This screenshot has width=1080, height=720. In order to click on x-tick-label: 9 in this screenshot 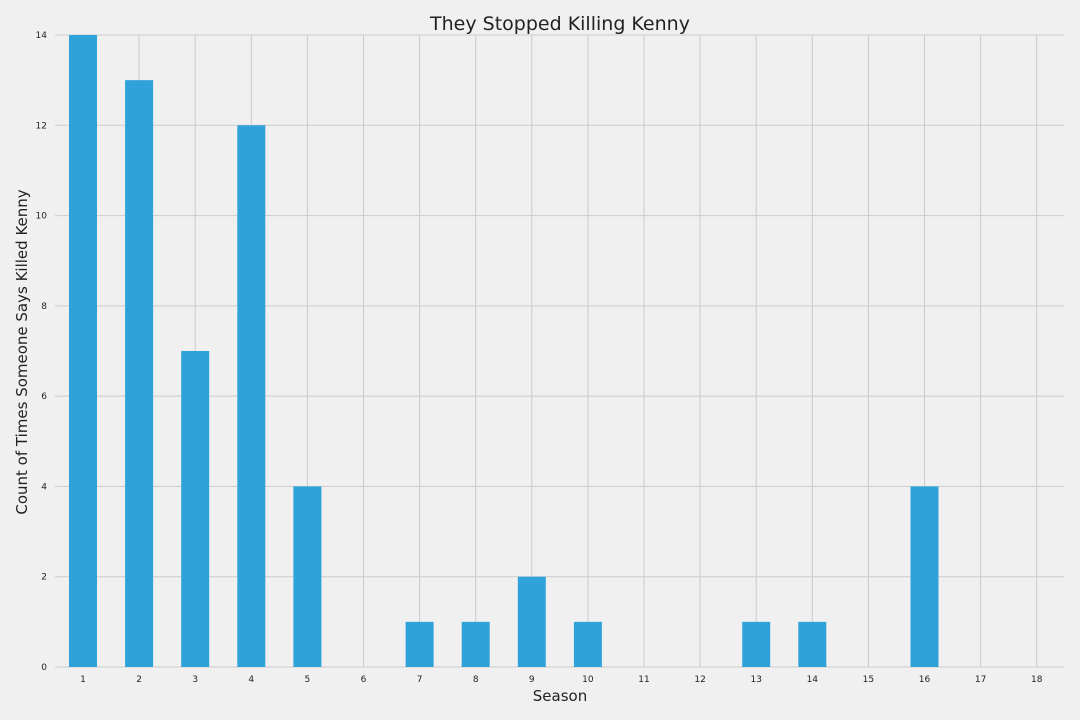, I will do `click(532, 680)`.